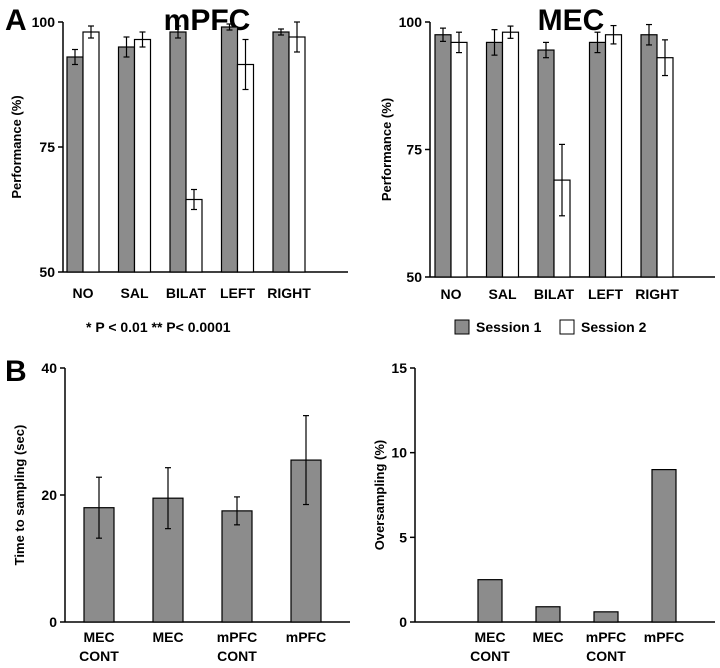 The width and height of the screenshot is (720, 668). Describe the element at coordinates (606, 617) in the screenshot. I see `bar-mpfc-cont-oversampling` at that location.